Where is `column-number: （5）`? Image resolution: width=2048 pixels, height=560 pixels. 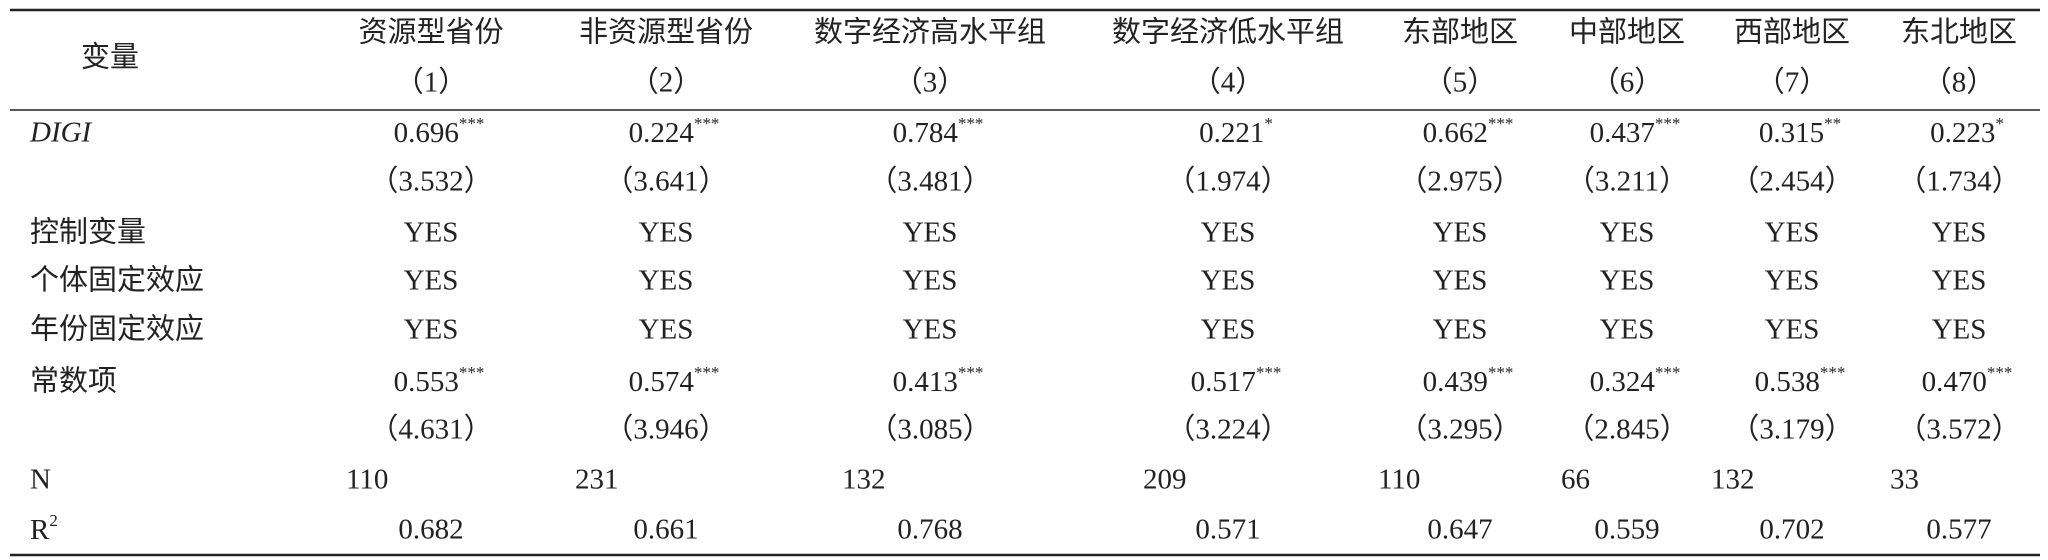 column-number: （5） is located at coordinates (1460, 83).